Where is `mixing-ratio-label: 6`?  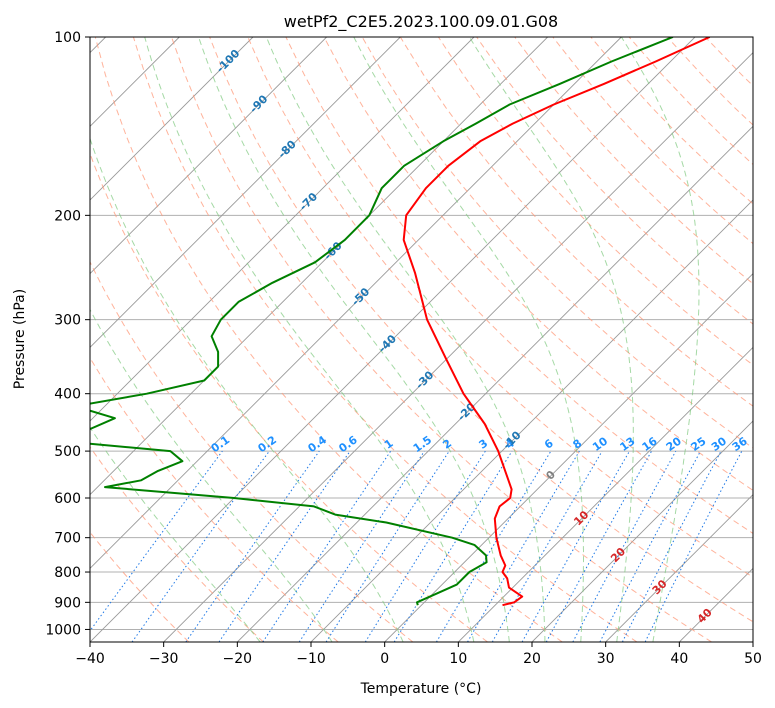
mixing-ratio-label: 6 is located at coordinates (549, 444).